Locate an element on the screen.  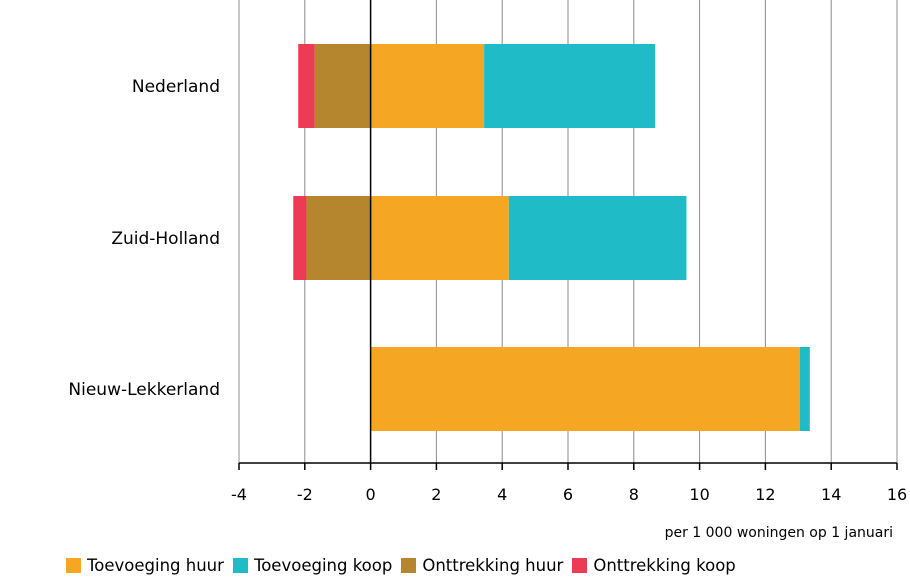
legend-item: Toevoeging huur is located at coordinates (145, 565).